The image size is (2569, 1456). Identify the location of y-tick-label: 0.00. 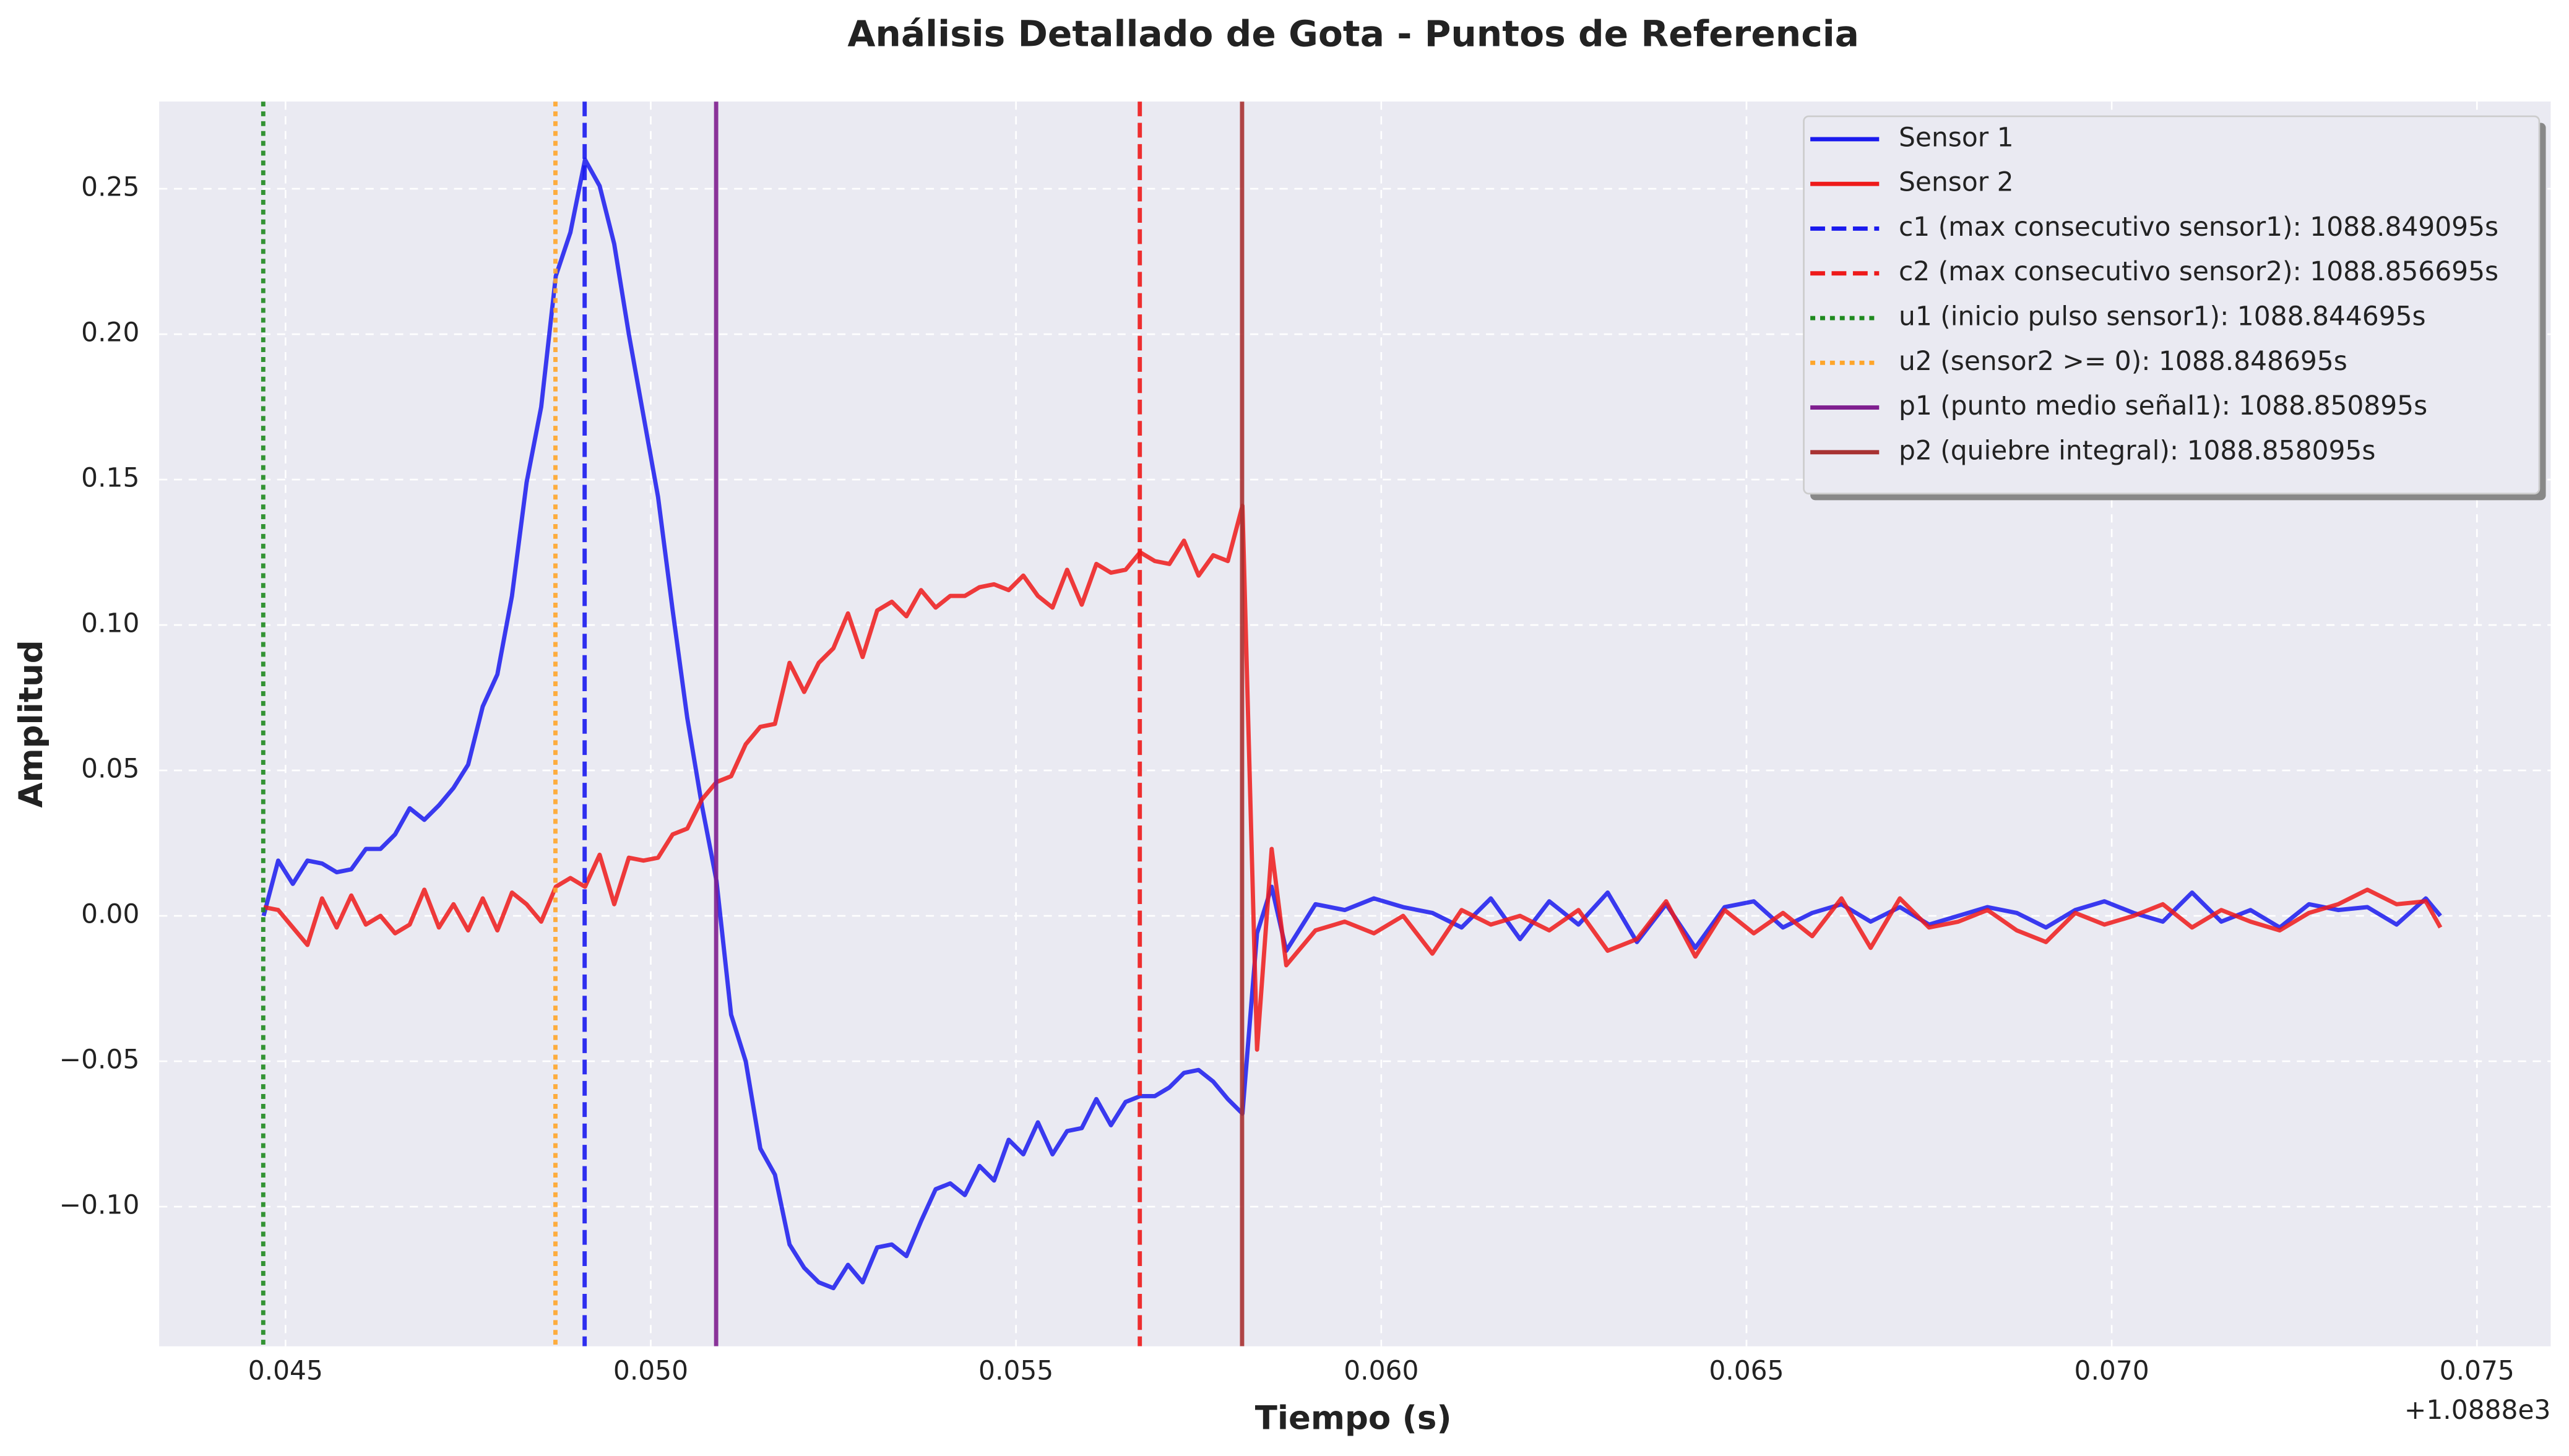
(110, 914).